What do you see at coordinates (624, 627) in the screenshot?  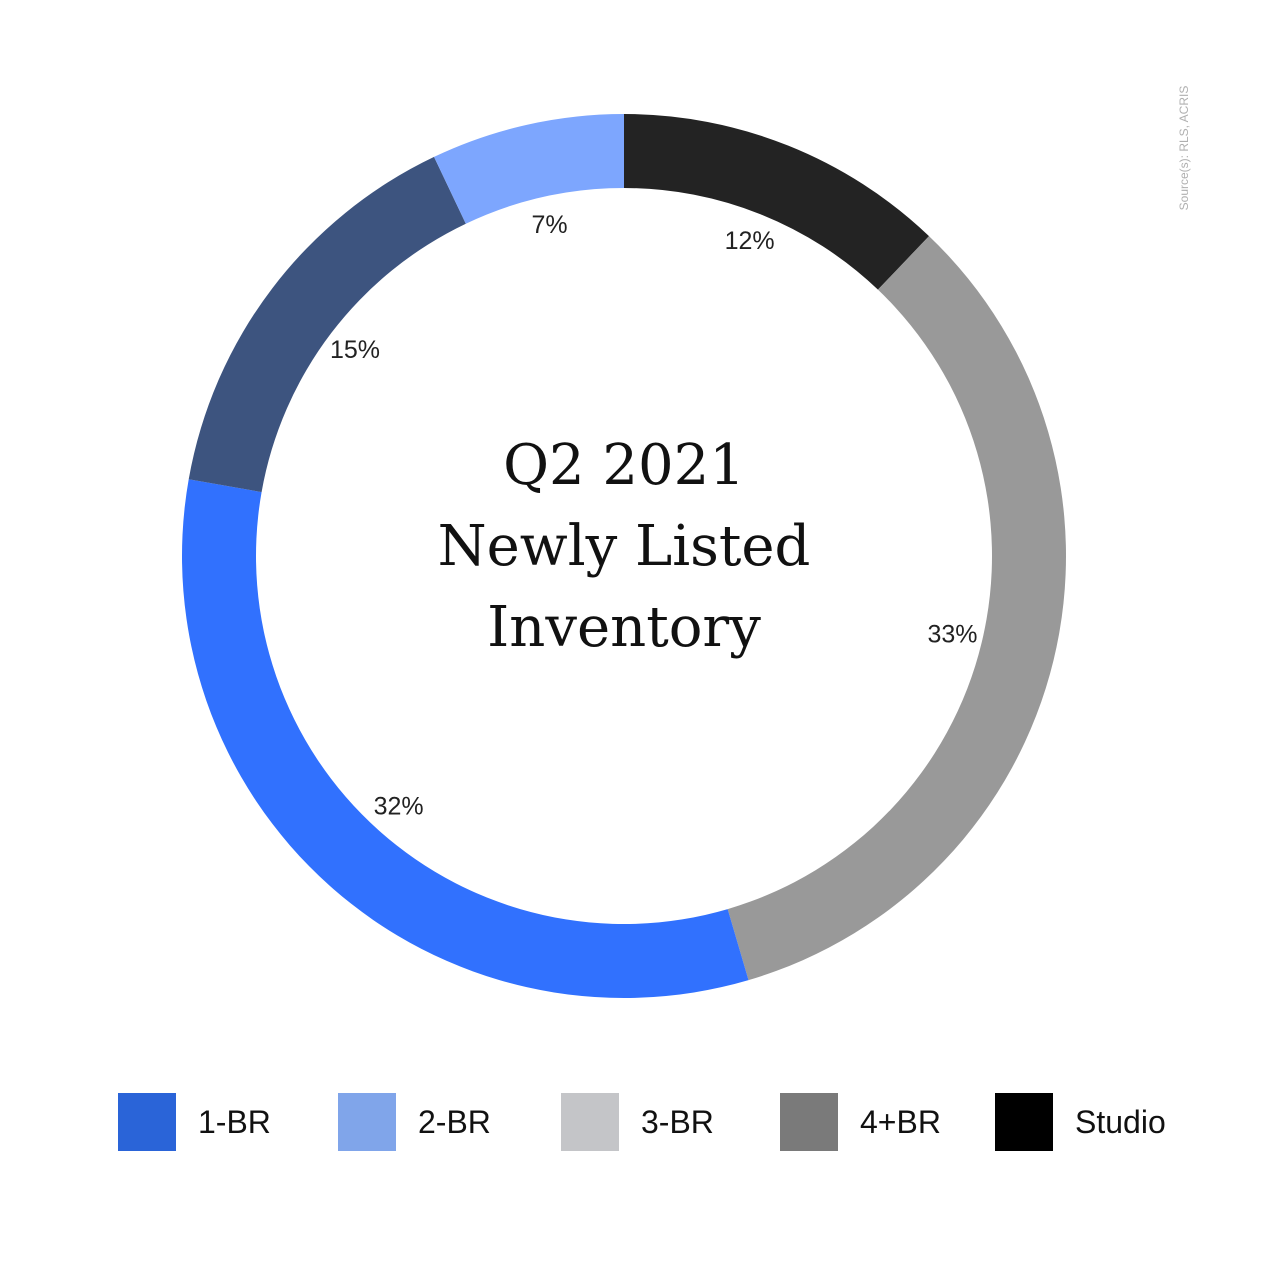 I see `chart-title-line-3: Inventory` at bounding box center [624, 627].